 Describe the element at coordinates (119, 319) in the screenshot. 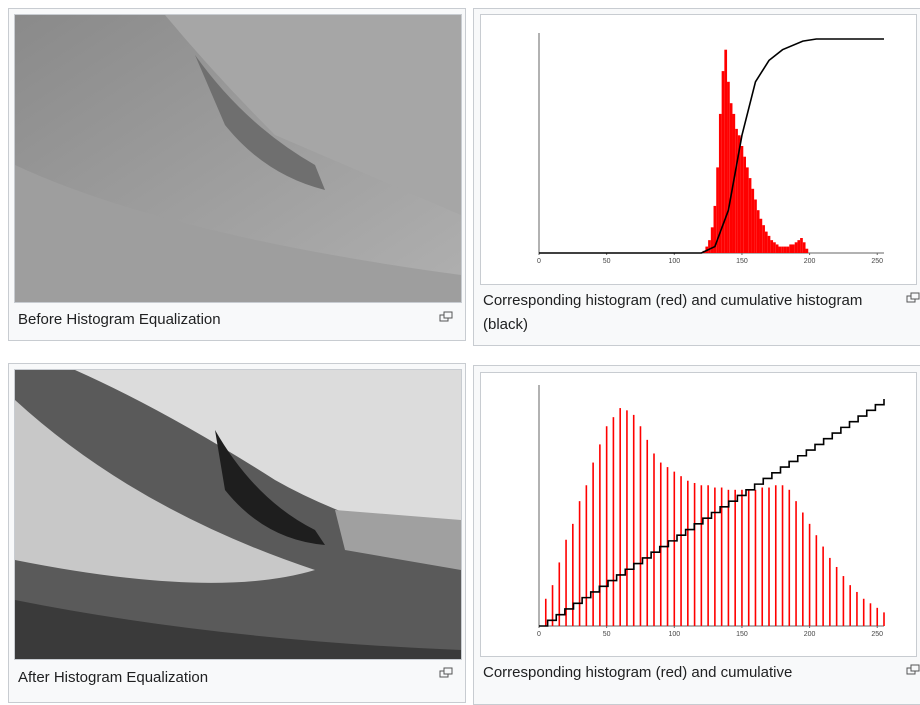

I see `caption: Before Histogram Equalization` at that location.